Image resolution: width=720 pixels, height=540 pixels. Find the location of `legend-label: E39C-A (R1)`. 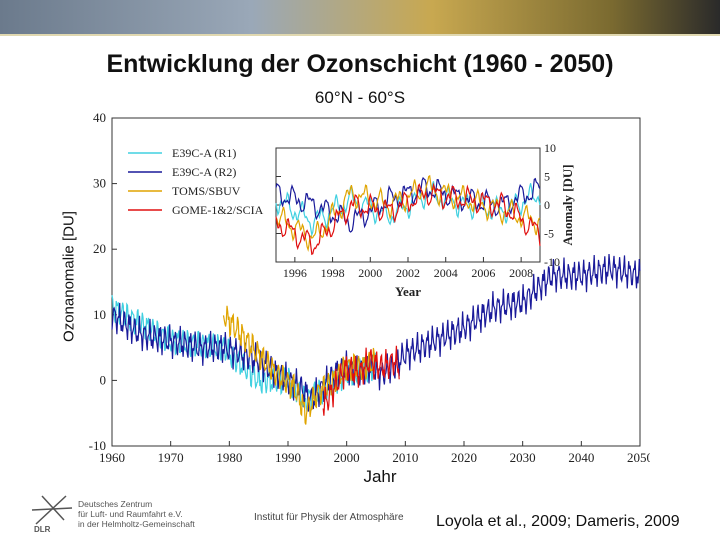

legend-label: E39C-A (R1) is located at coordinates (204, 153).